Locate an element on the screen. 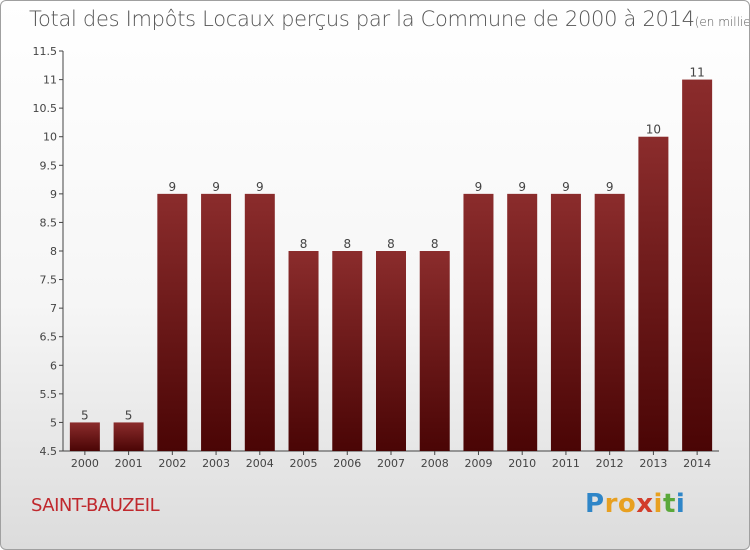  logo-letter: t is located at coordinates (669, 504).